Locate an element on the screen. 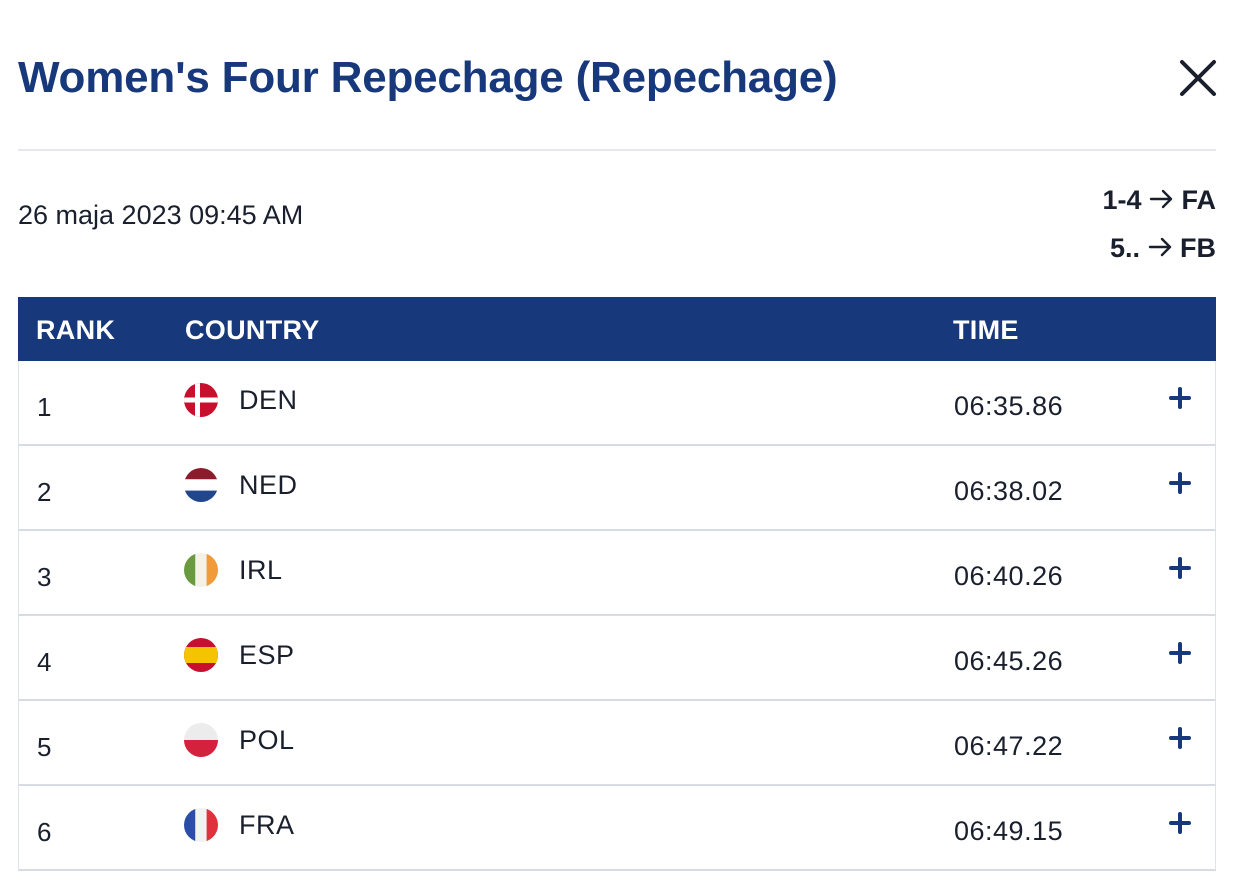  column-header-time: TIME is located at coordinates (986, 330).